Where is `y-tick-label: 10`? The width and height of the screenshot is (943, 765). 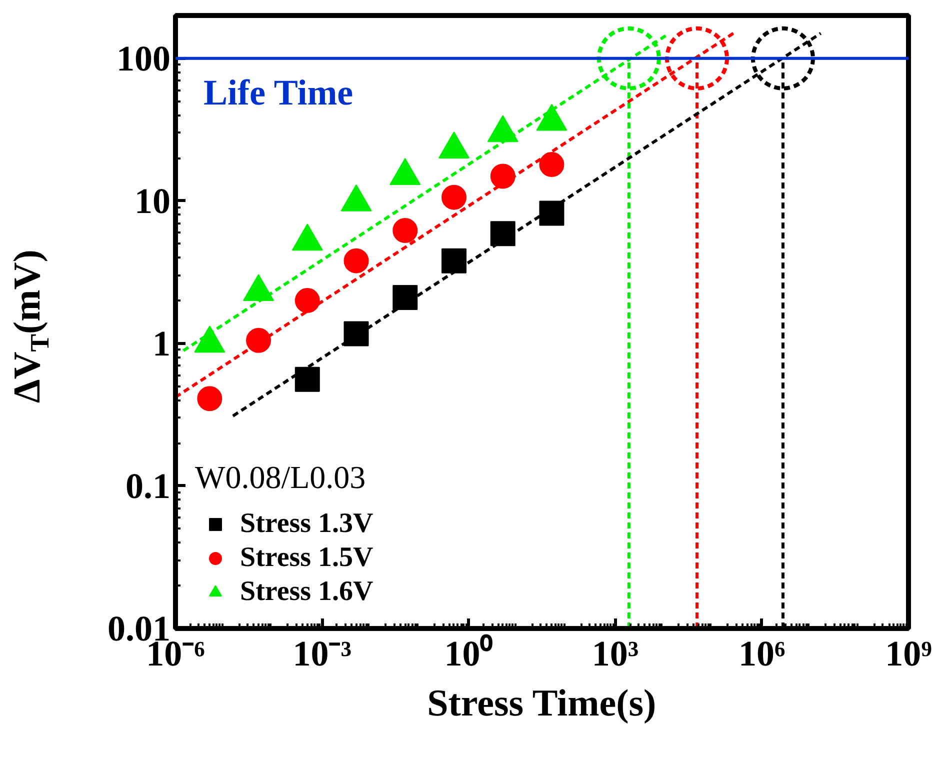 y-tick-label: 10 is located at coordinates (152, 200).